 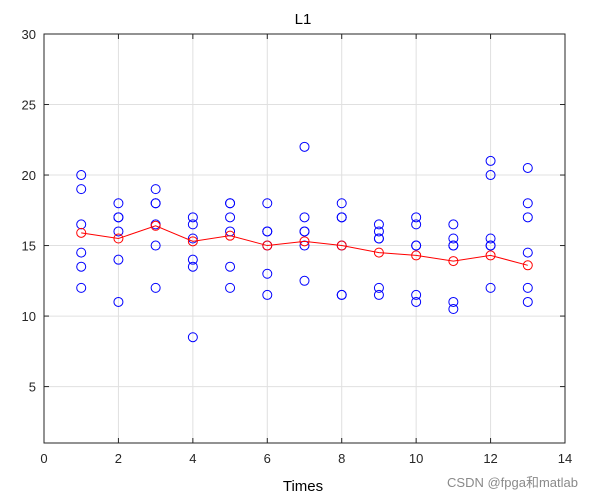 What do you see at coordinates (565, 458) in the screenshot?
I see `x-tick-label: 14` at bounding box center [565, 458].